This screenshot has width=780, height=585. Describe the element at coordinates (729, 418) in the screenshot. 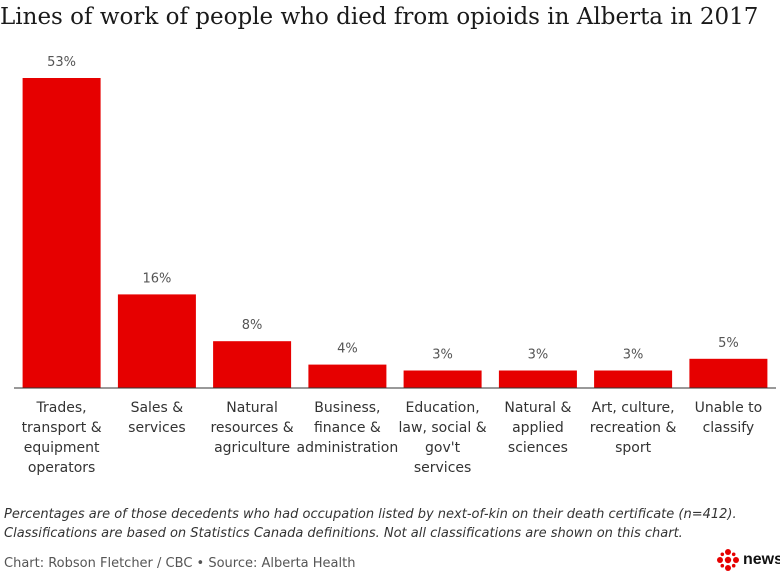

I see `category-label: Unable to classify` at that location.